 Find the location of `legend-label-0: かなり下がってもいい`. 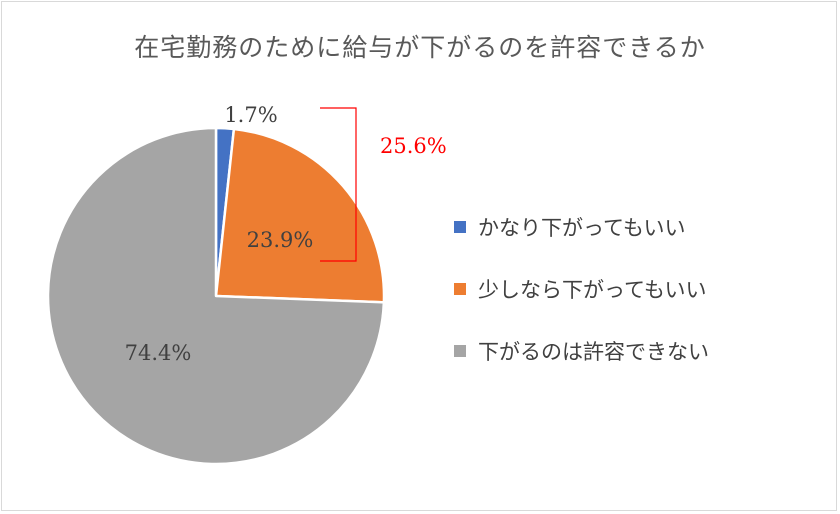

legend-label-0: かなり下がってもいい is located at coordinates (582, 228).